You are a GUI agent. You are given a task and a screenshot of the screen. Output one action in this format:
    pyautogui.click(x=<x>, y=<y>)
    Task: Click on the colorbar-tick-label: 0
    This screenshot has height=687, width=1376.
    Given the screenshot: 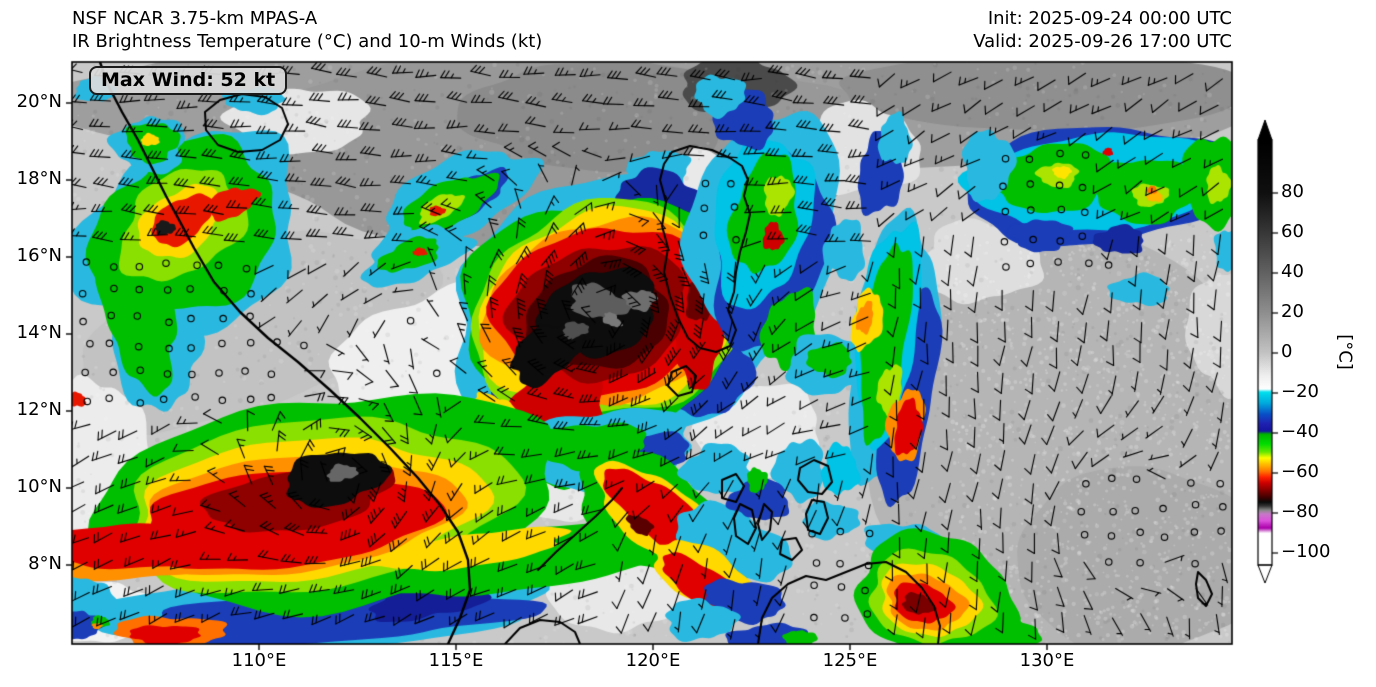 What is the action you would take?
    pyautogui.click(x=1287, y=351)
    